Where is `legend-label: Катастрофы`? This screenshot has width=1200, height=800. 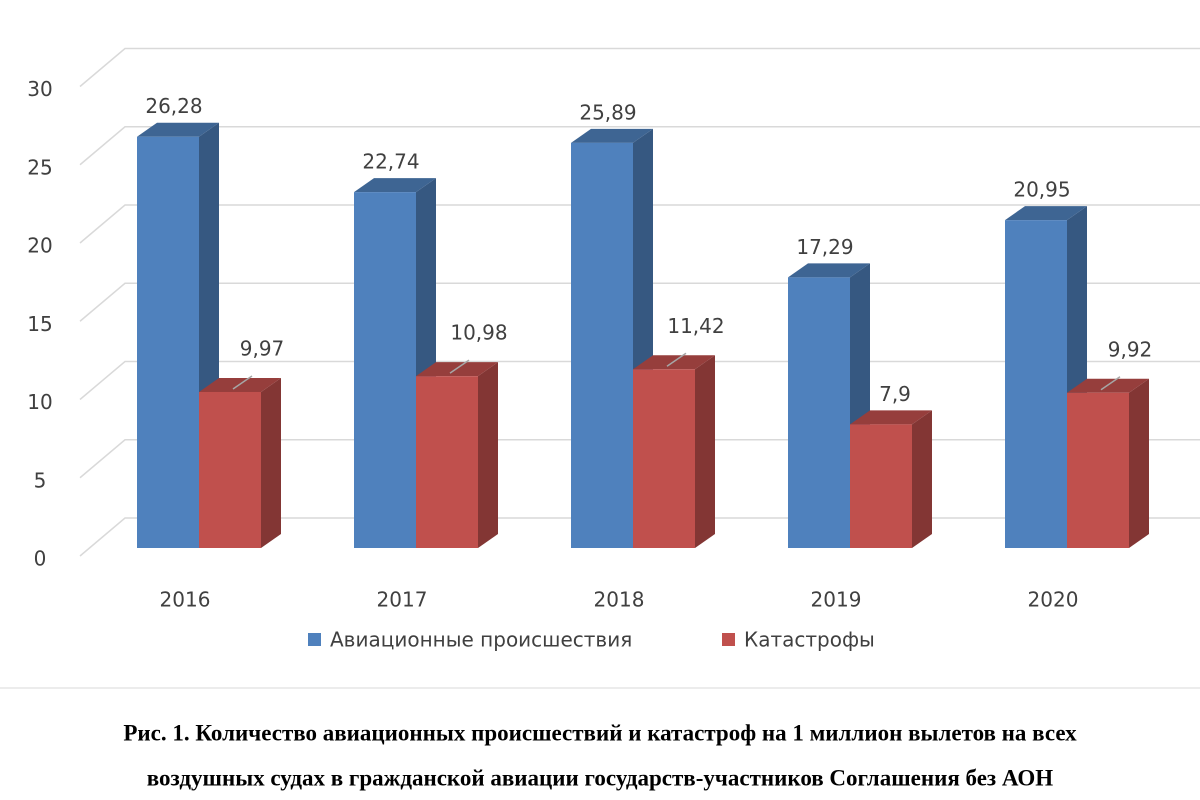 legend-label: Катастрофы is located at coordinates (809, 640).